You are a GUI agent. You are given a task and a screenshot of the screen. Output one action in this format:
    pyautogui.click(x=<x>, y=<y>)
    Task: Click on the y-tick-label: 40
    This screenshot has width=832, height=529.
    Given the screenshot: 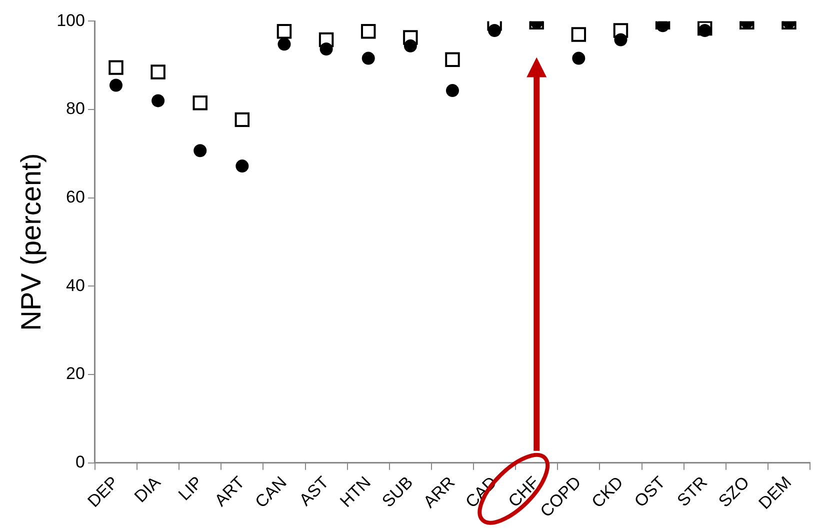 What is the action you would take?
    pyautogui.click(x=75, y=285)
    